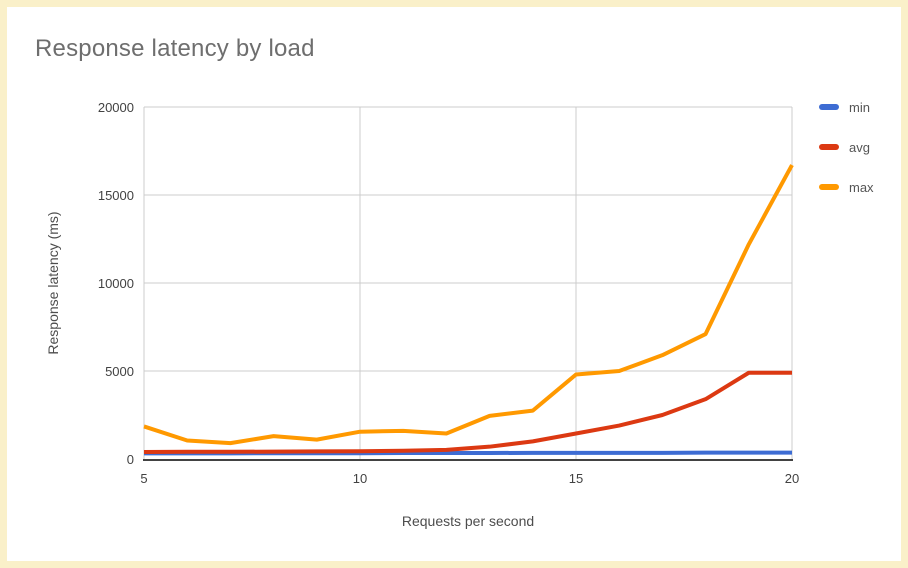 The height and width of the screenshot is (568, 908). Describe the element at coordinates (859, 107) in the screenshot. I see `legend-label-min: min` at that location.